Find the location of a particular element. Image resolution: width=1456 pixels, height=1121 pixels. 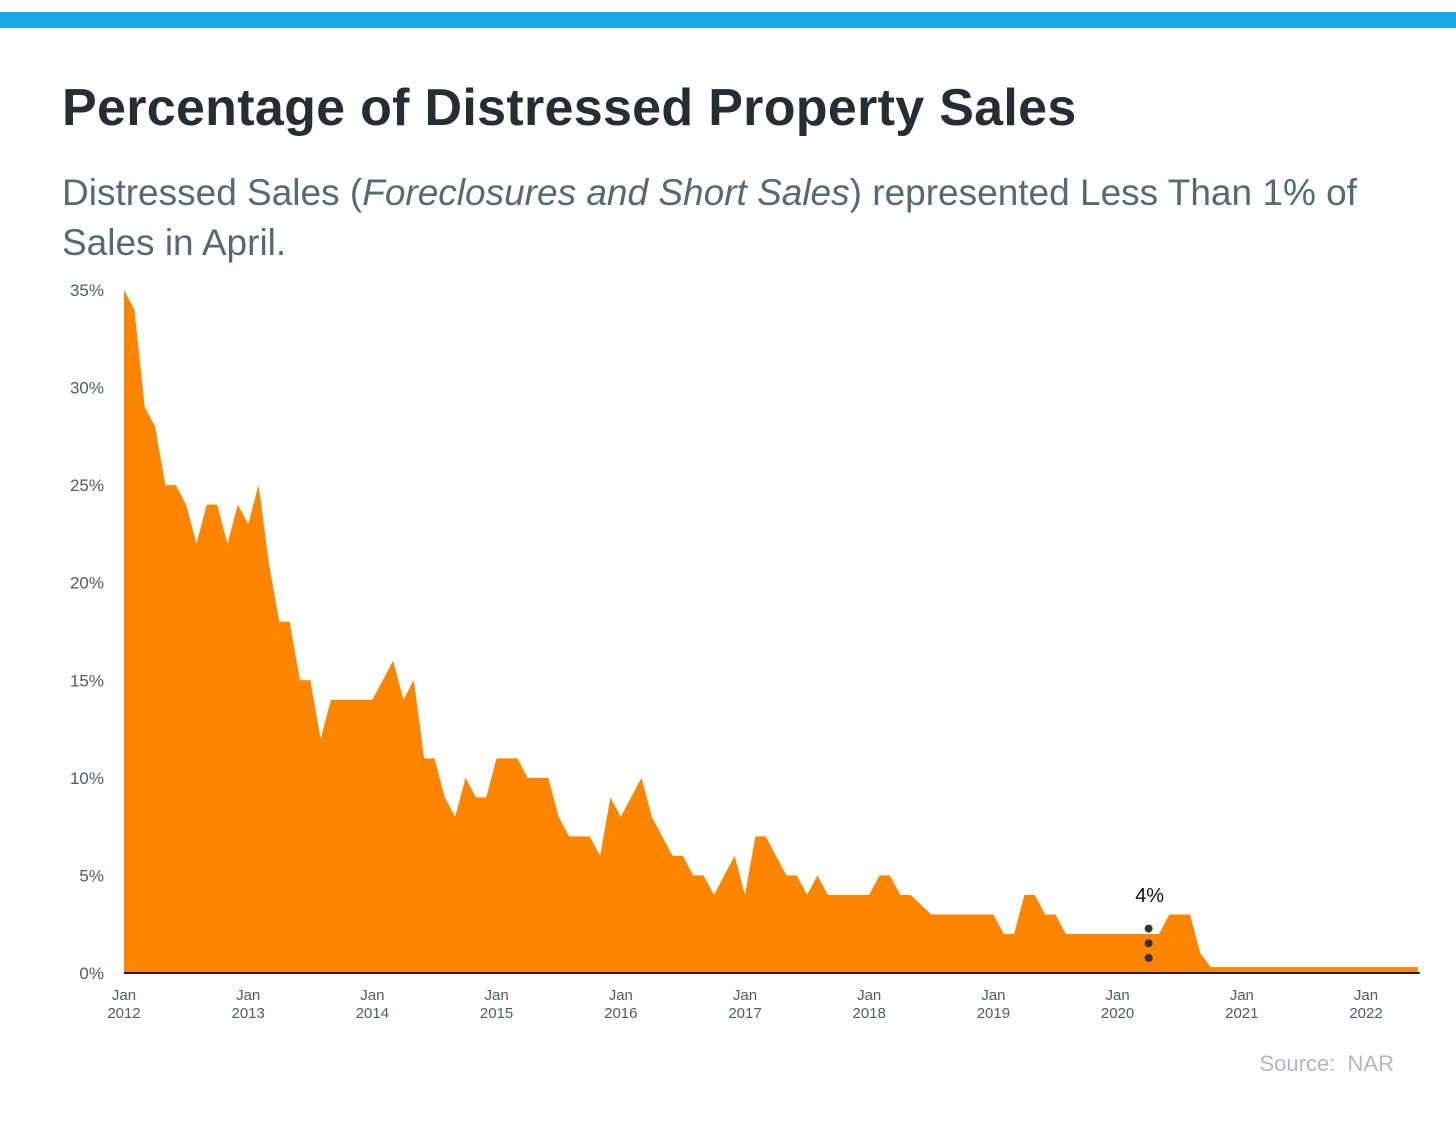

x-tick-label-year: 2021 is located at coordinates (1241, 1013).